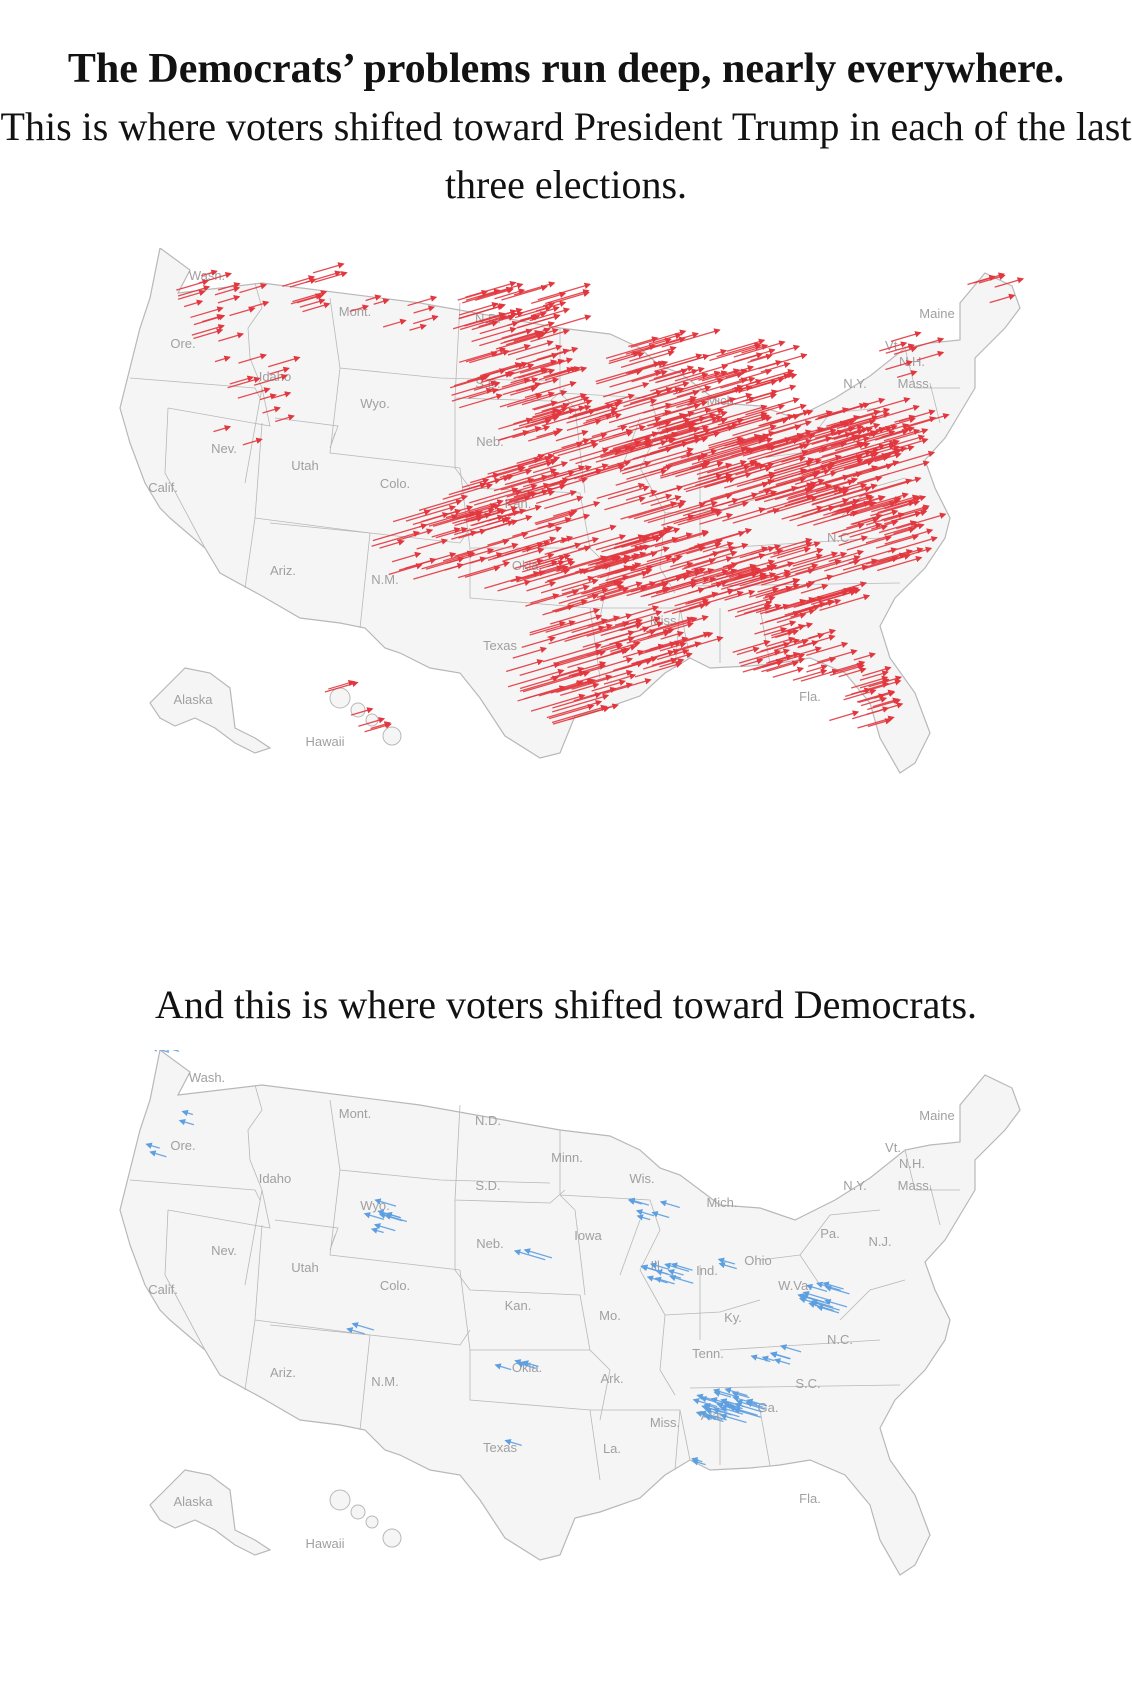  Describe the element at coordinates (610, 1315) in the screenshot. I see `state-label: Mo.` at that location.